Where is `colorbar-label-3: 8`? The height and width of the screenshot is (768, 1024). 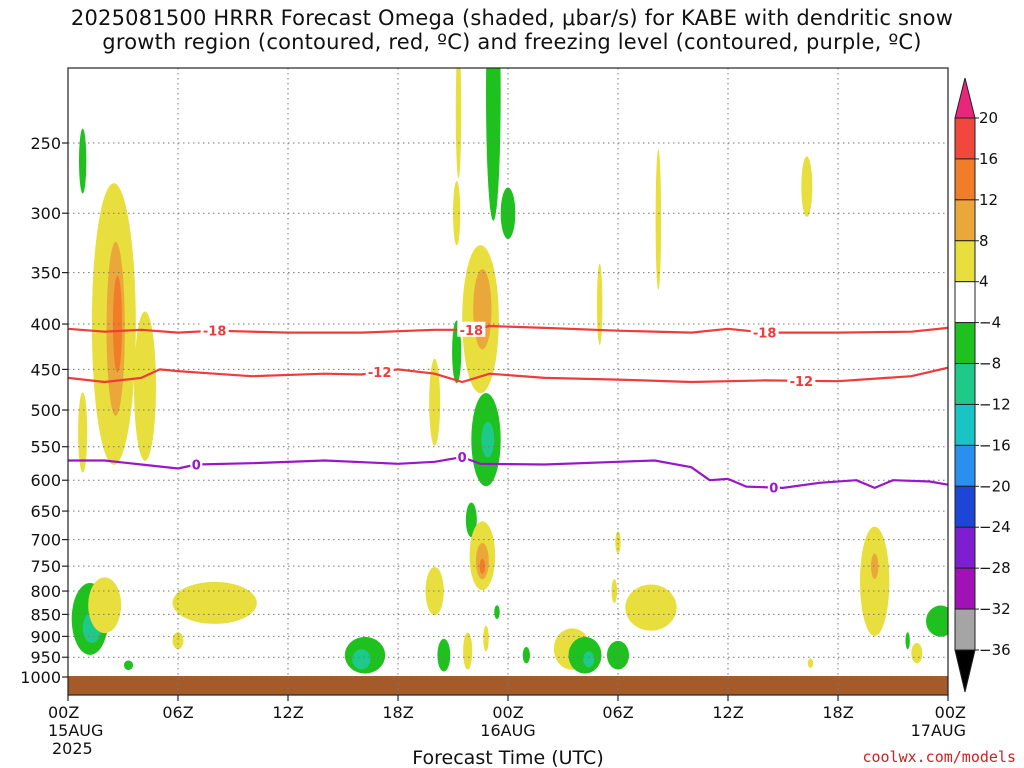 colorbar-label-3: 8 is located at coordinates (984, 241).